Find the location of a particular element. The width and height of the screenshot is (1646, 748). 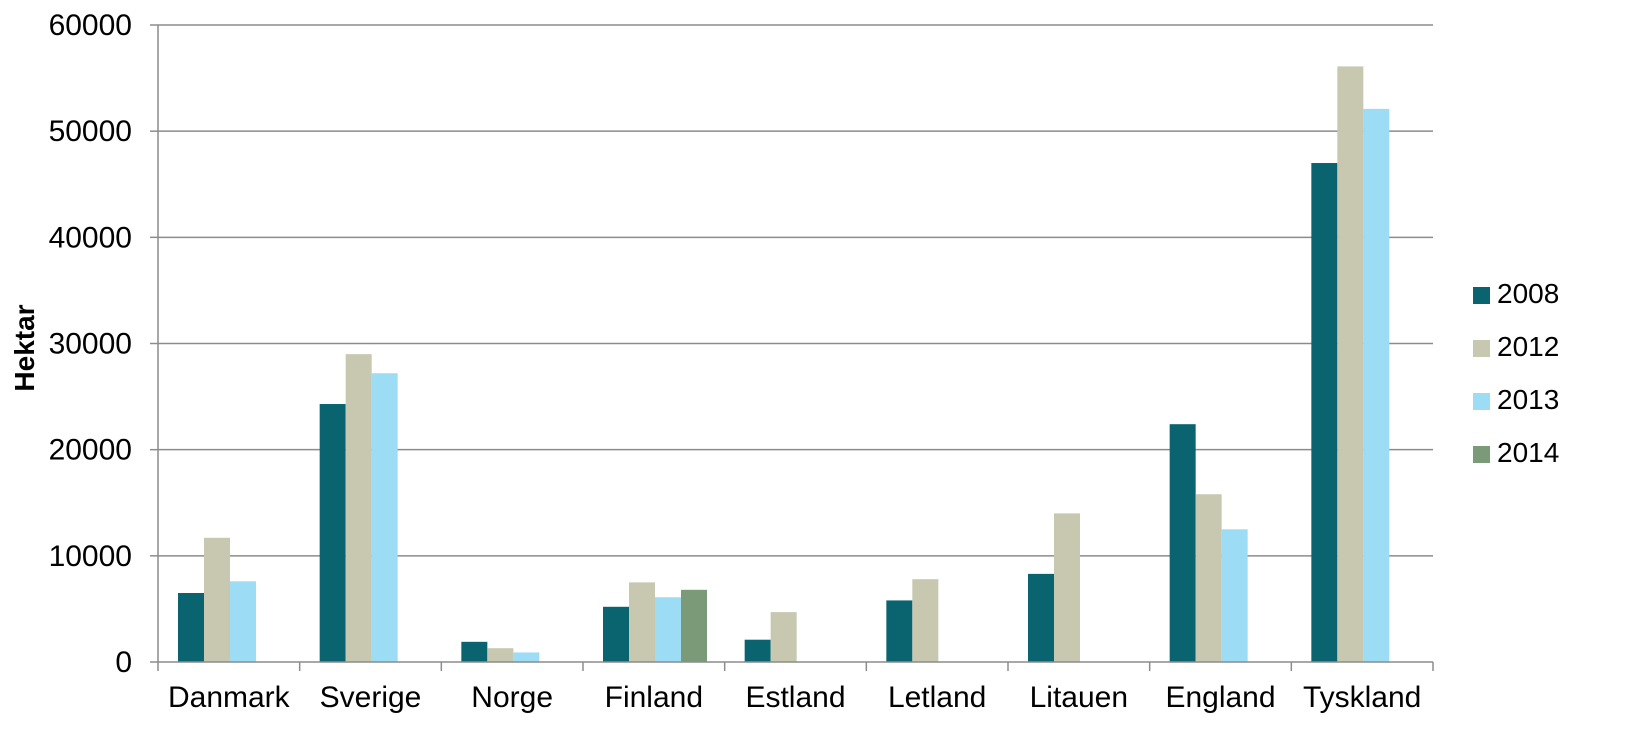

legend-label-2014: 2014 is located at coordinates (1528, 452).